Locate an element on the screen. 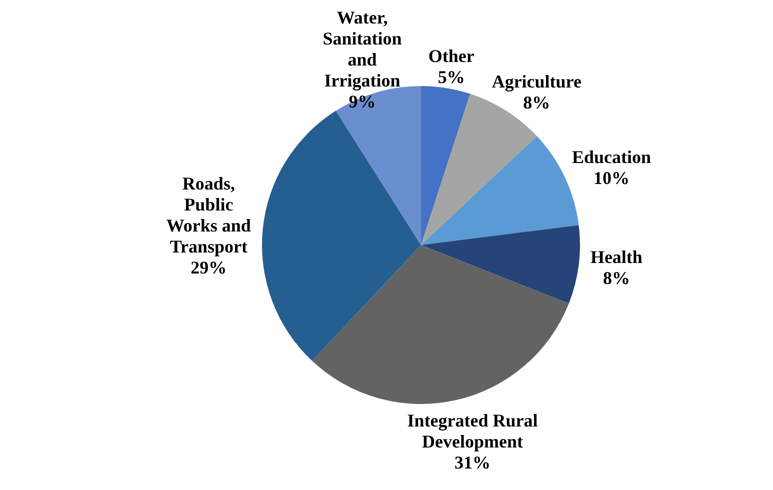 The height and width of the screenshot is (490, 773). slice-label: Health is located at coordinates (616, 257).